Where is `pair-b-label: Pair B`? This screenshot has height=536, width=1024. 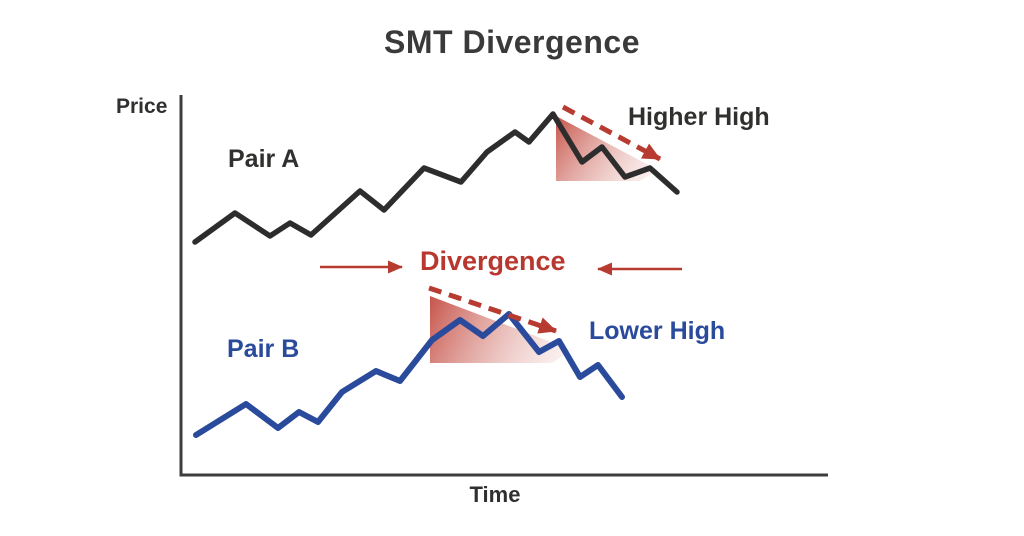 pair-b-label: Pair B is located at coordinates (263, 349).